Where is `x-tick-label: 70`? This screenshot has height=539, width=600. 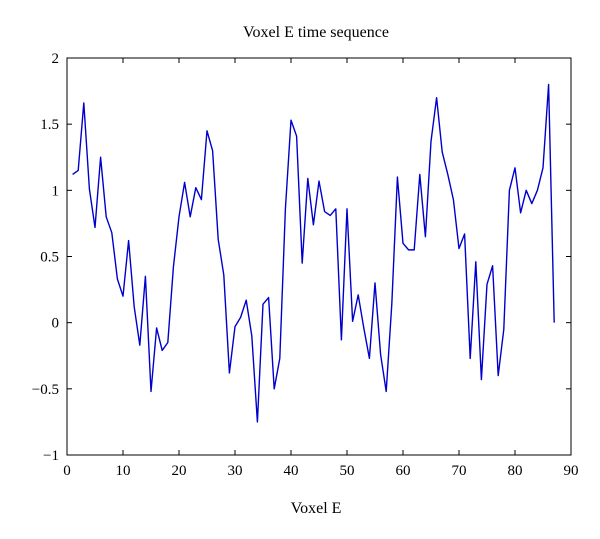 x-tick-label: 70 is located at coordinates (459, 471).